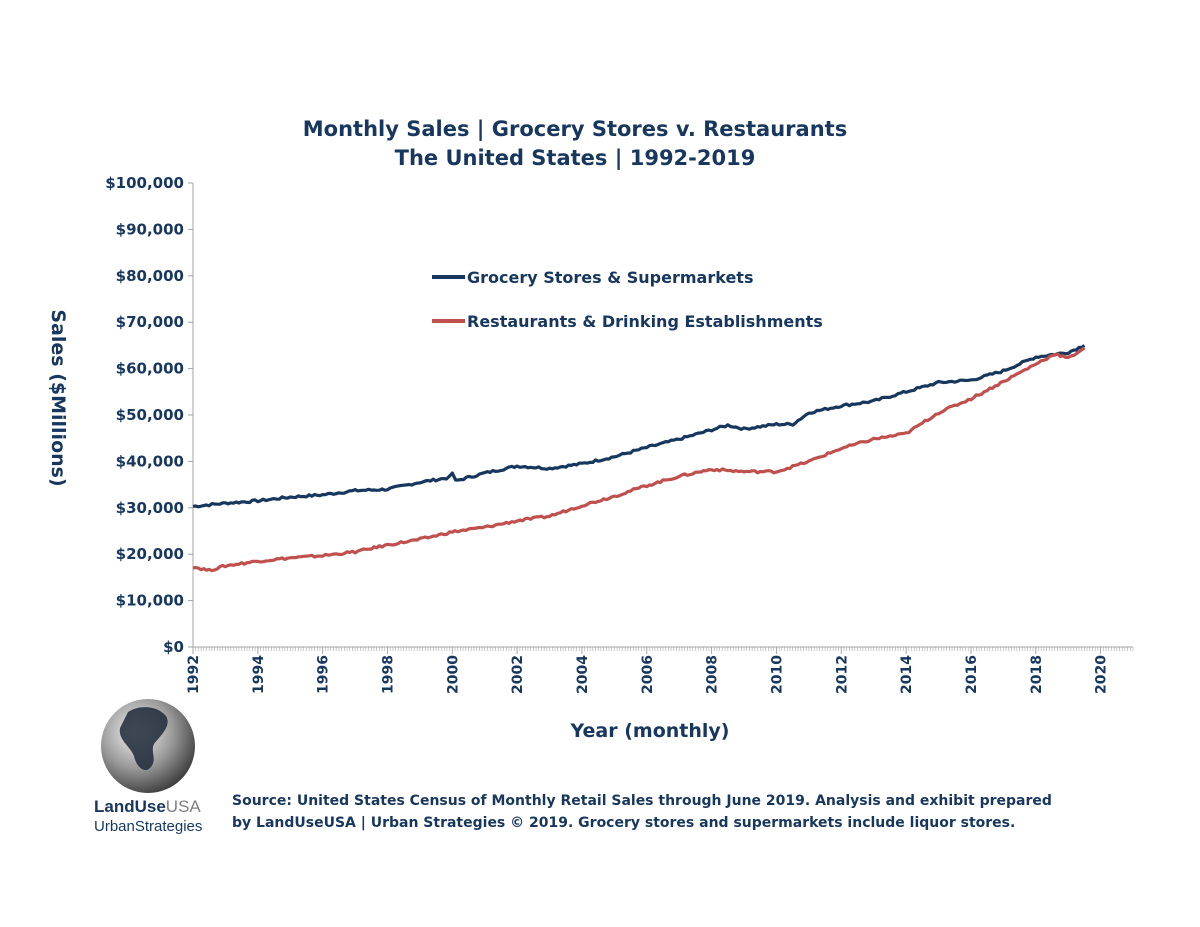 Image resolution: width=1200 pixels, height=927 pixels. What do you see at coordinates (650, 731) in the screenshot?
I see `x-axis-label: Year (monthly)` at bounding box center [650, 731].